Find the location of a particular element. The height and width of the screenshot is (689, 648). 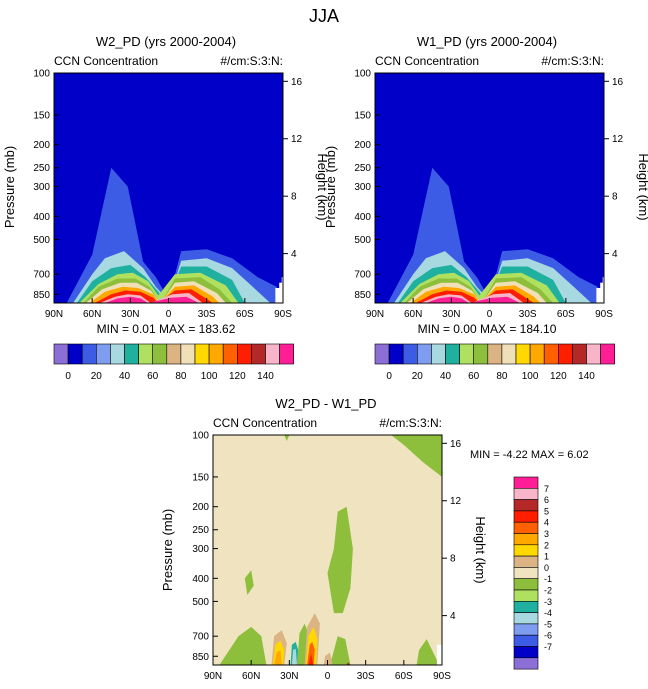

colorbar-diff-label-2: 5 is located at coordinates (546, 511).